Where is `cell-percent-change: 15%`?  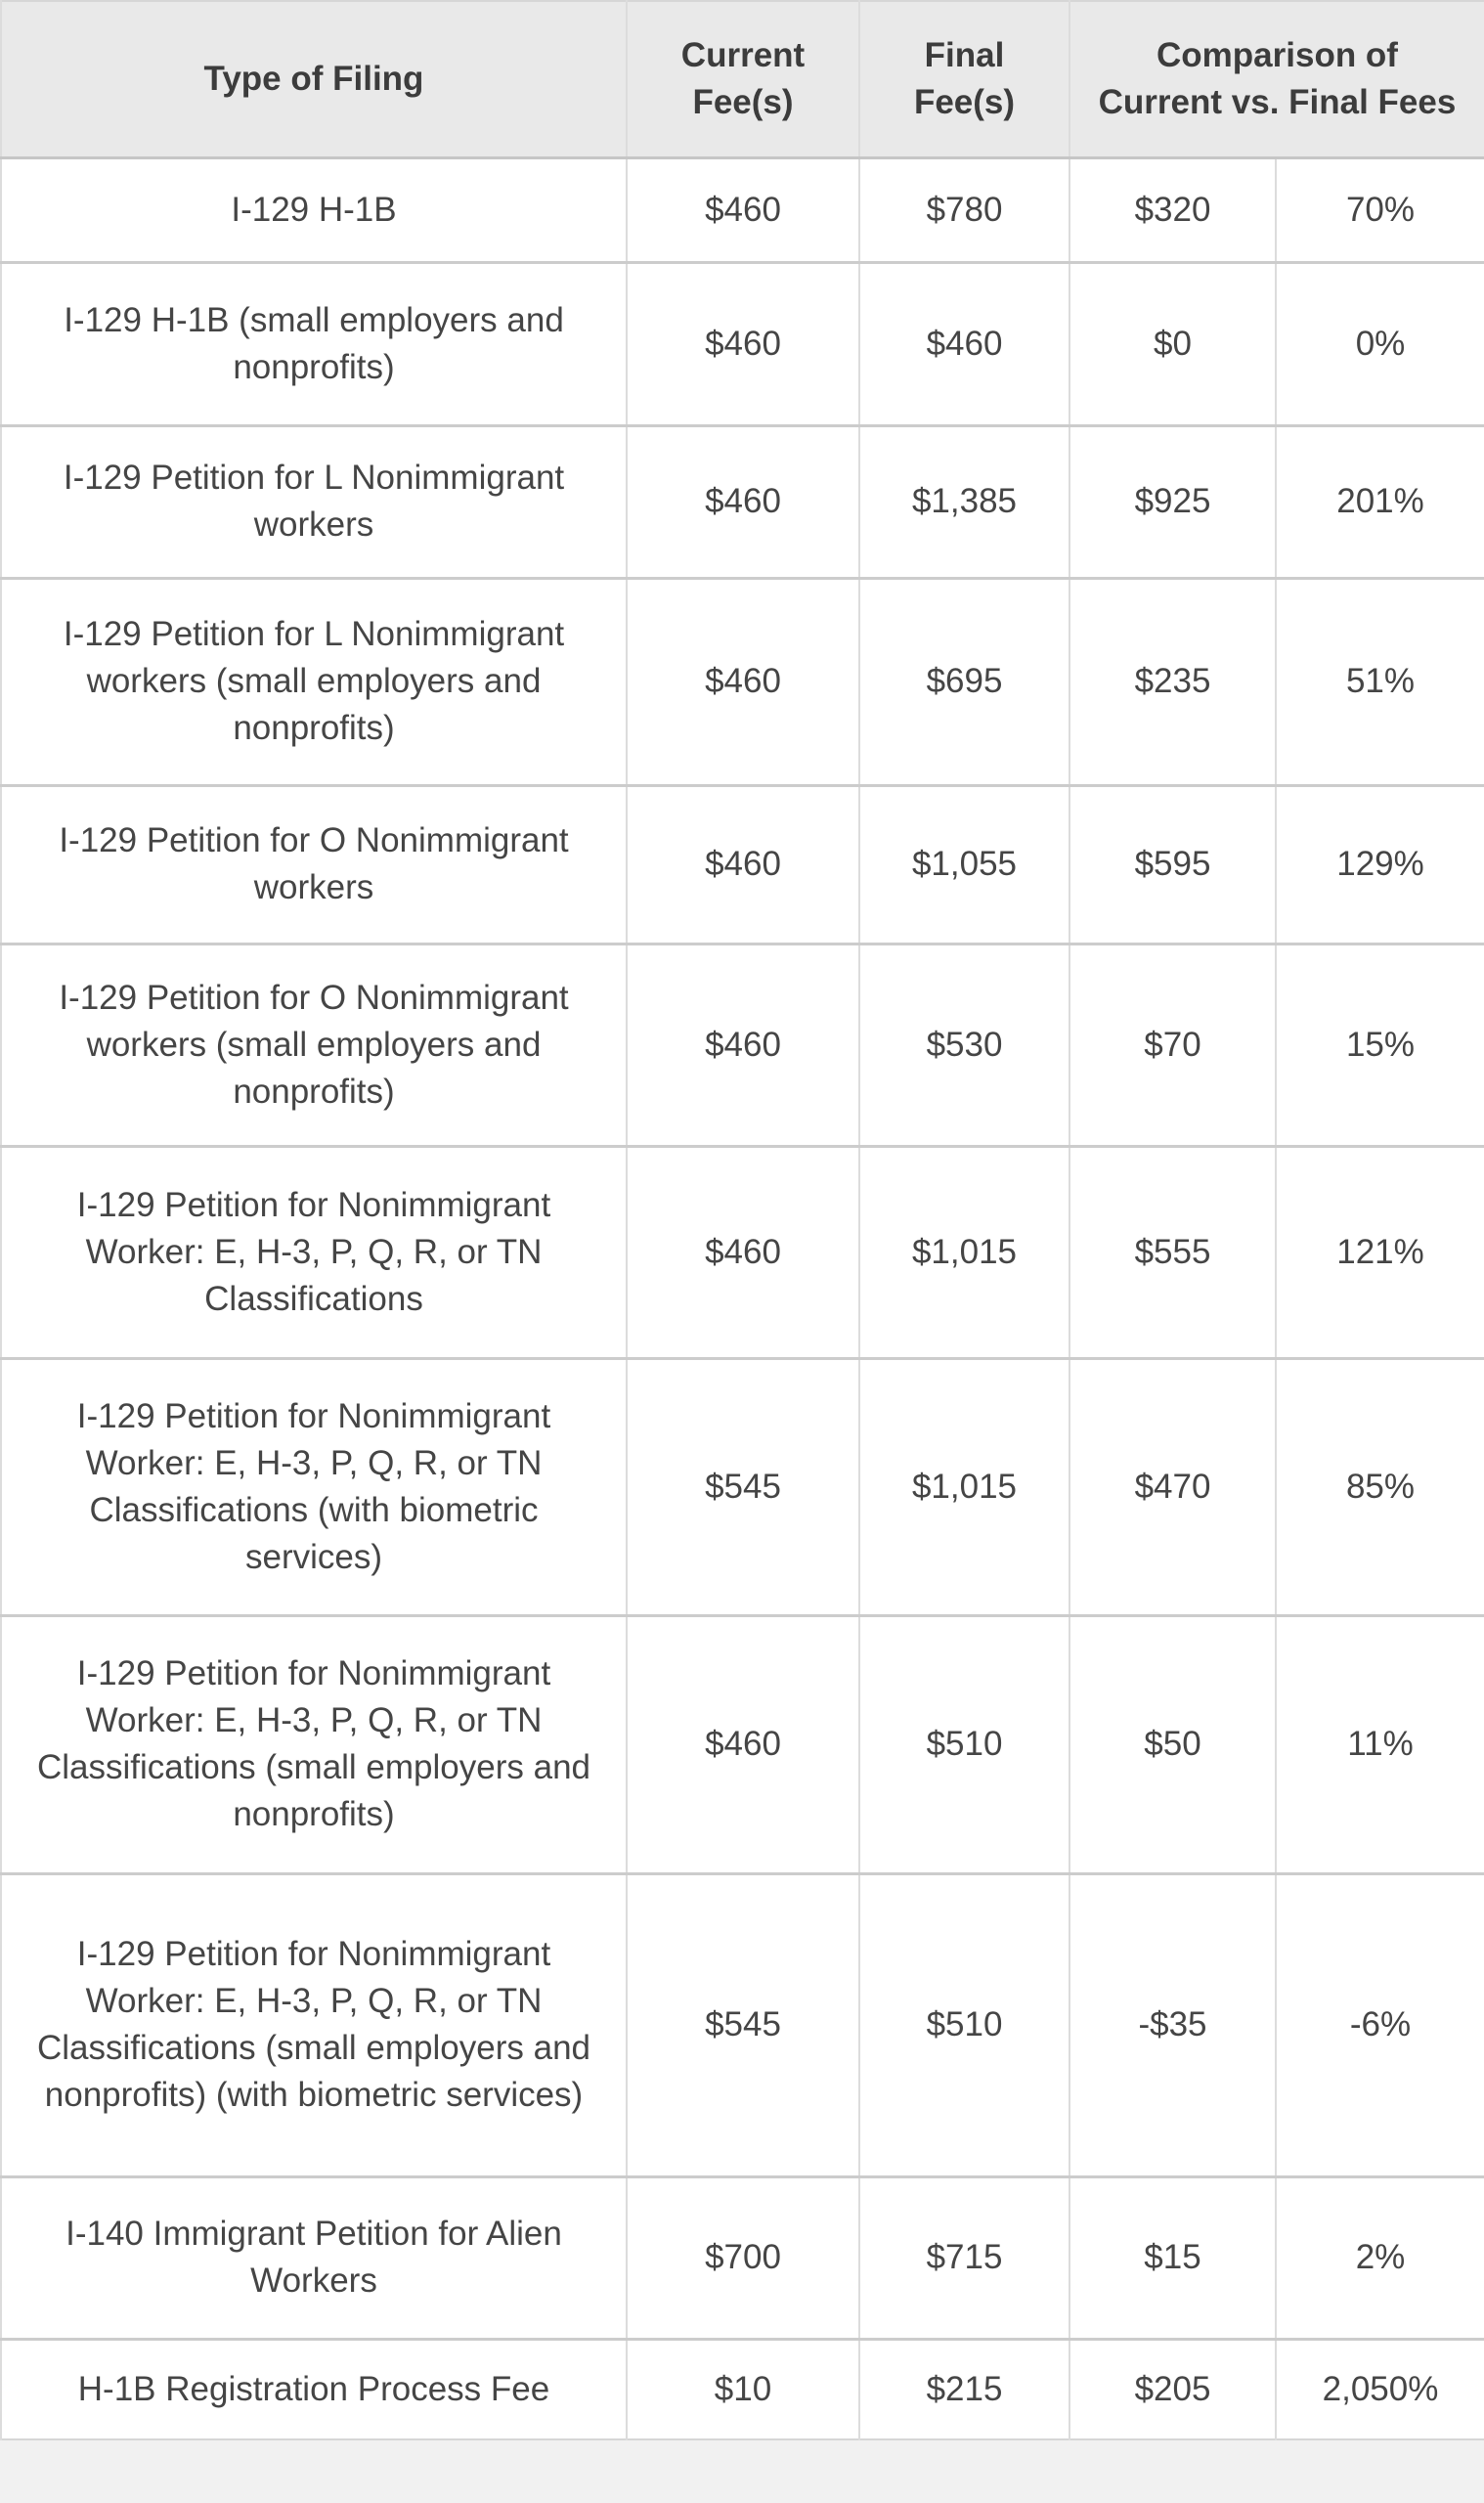 cell-percent-change: 15% is located at coordinates (1379, 1044).